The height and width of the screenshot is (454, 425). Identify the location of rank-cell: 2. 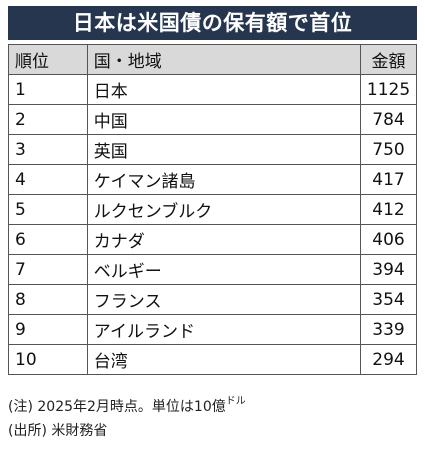
(48, 119).